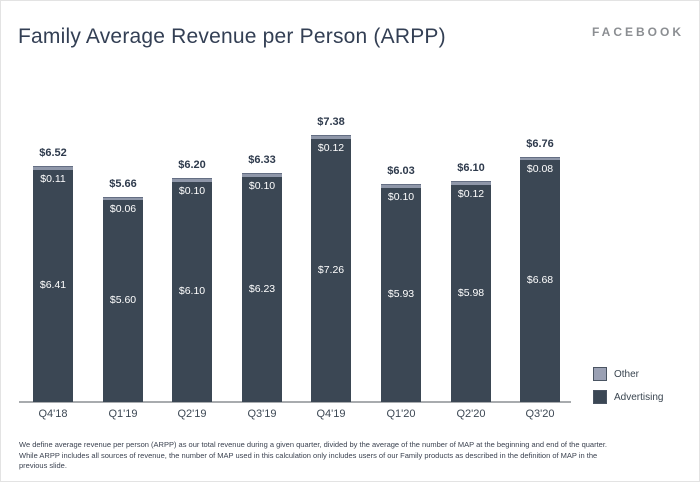 The width and height of the screenshot is (700, 482). What do you see at coordinates (637, 32) in the screenshot?
I see `facebook-logo: FACEBOOK` at bounding box center [637, 32].